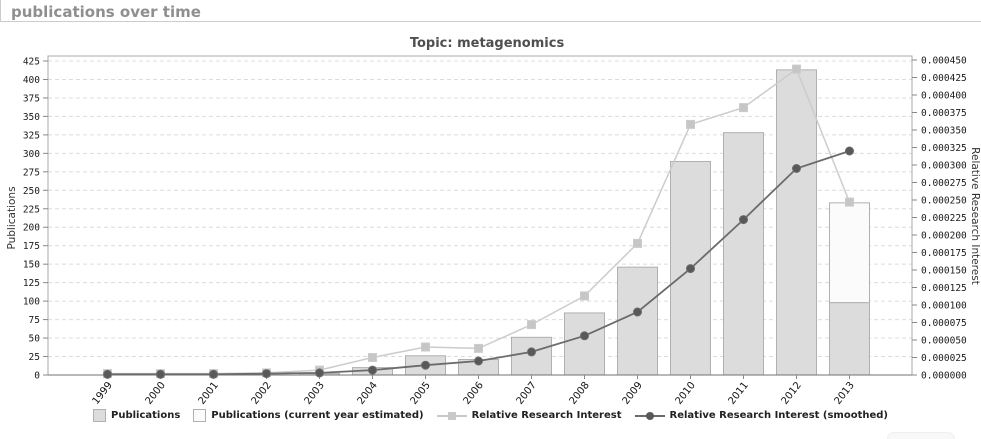  I want to click on y-left-tick-label: 225, so click(31, 209).